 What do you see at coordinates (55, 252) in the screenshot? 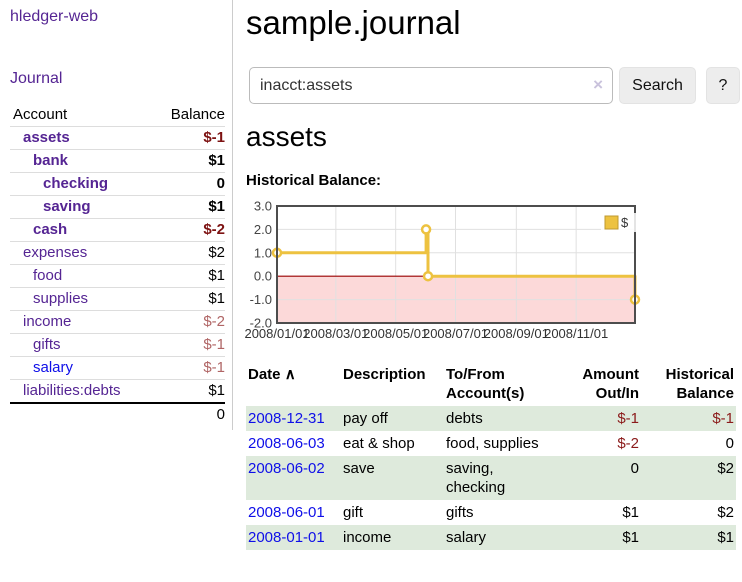
I see `account-link: expenses` at bounding box center [55, 252].